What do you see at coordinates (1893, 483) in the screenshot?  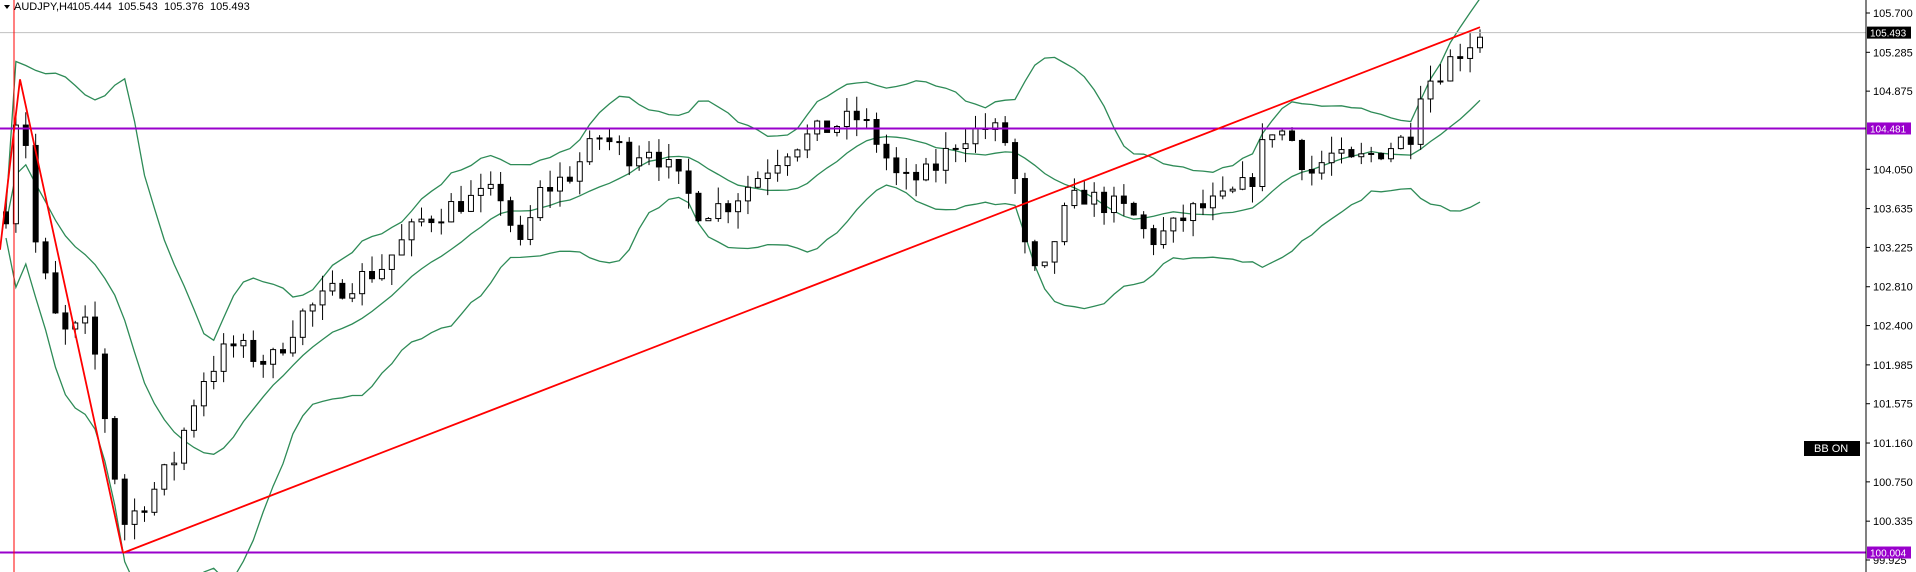 I see `y-tick-label: 100.750` at bounding box center [1893, 483].